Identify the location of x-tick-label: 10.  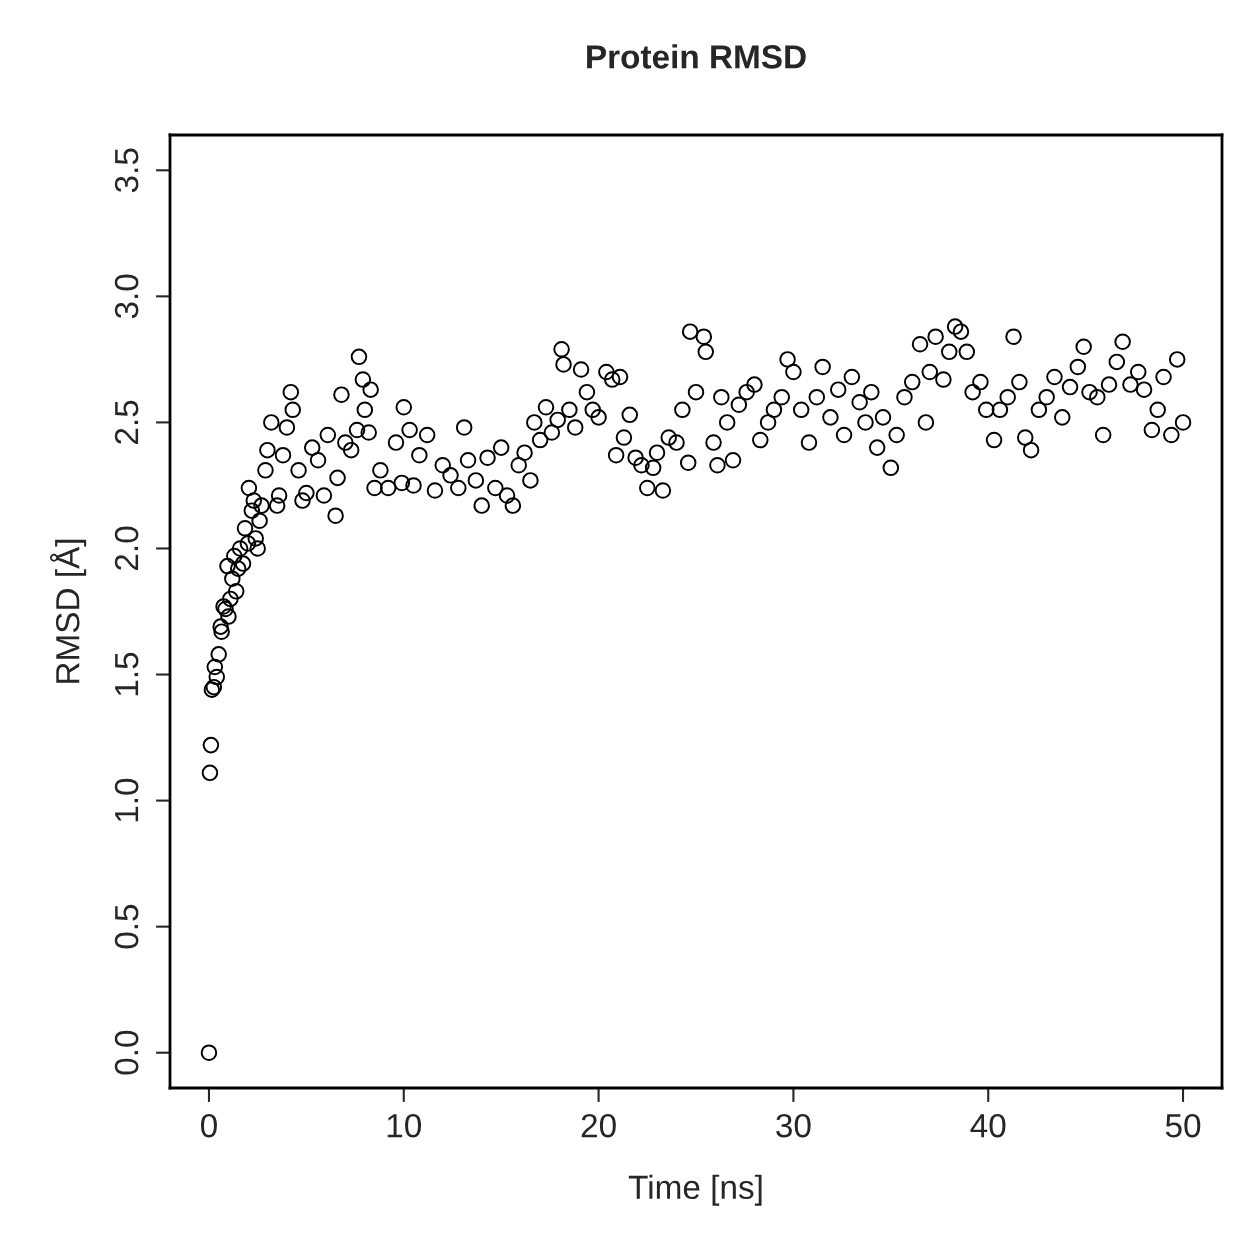
(404, 1125).